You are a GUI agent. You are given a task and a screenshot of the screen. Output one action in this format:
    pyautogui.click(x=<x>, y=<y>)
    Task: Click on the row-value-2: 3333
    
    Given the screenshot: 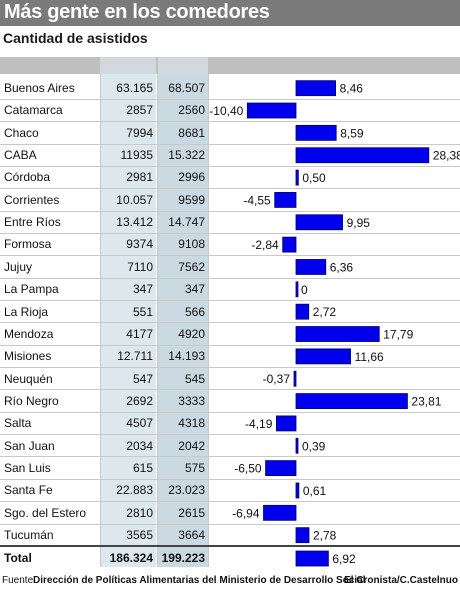 What is the action you would take?
    pyautogui.click(x=191, y=400)
    